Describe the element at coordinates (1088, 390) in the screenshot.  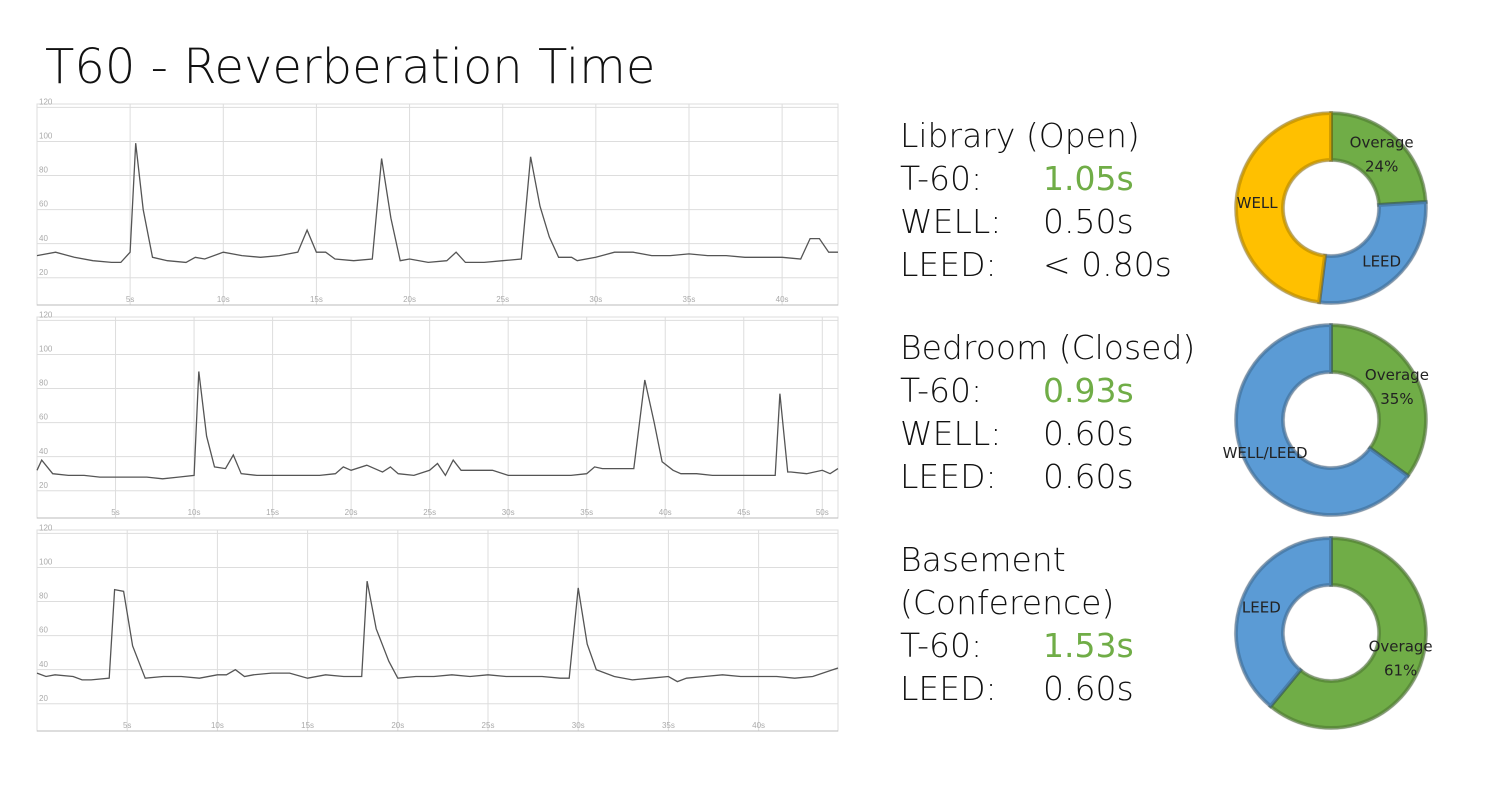
I see `metric-value: 0.93s` at that location.